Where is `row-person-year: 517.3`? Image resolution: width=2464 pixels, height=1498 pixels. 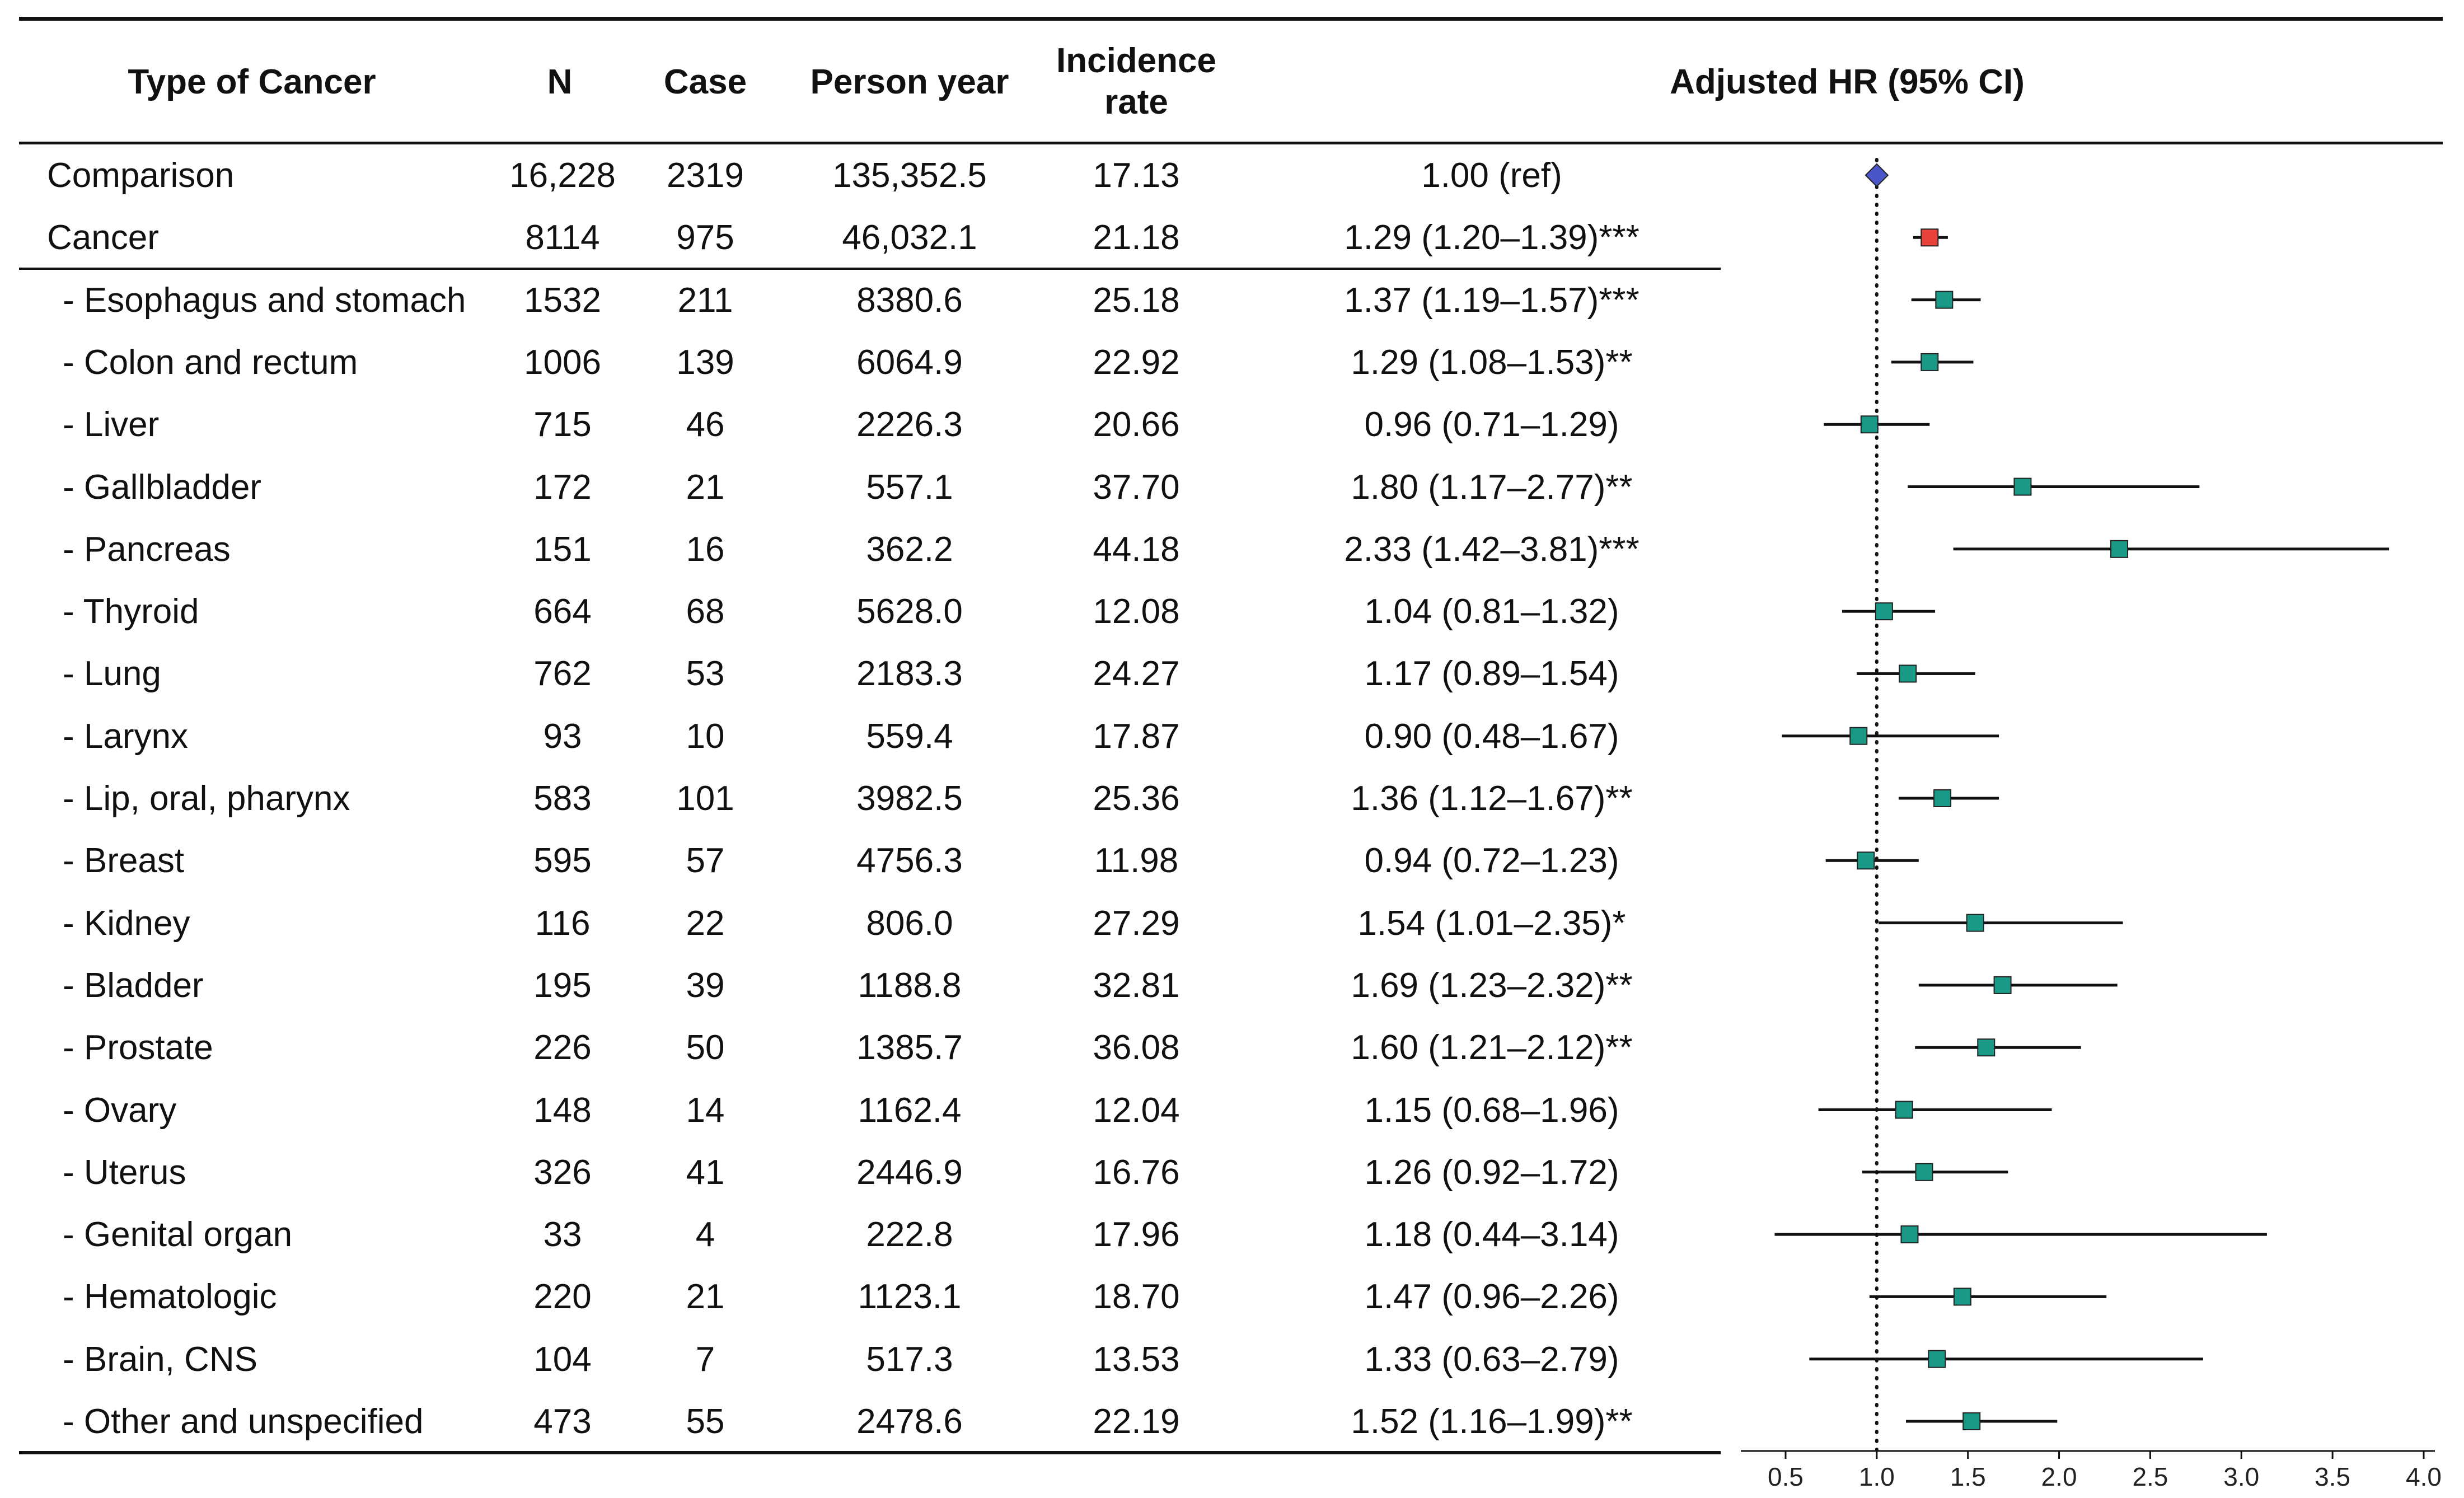
row-person-year: 517.3 is located at coordinates (909, 1360).